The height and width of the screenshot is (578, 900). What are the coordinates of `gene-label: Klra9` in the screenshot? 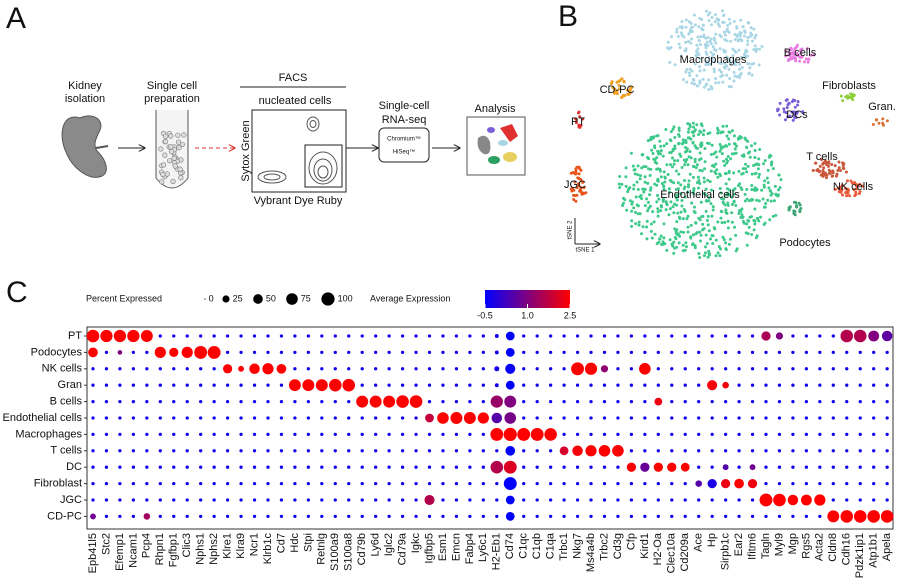 It's located at (241, 546).